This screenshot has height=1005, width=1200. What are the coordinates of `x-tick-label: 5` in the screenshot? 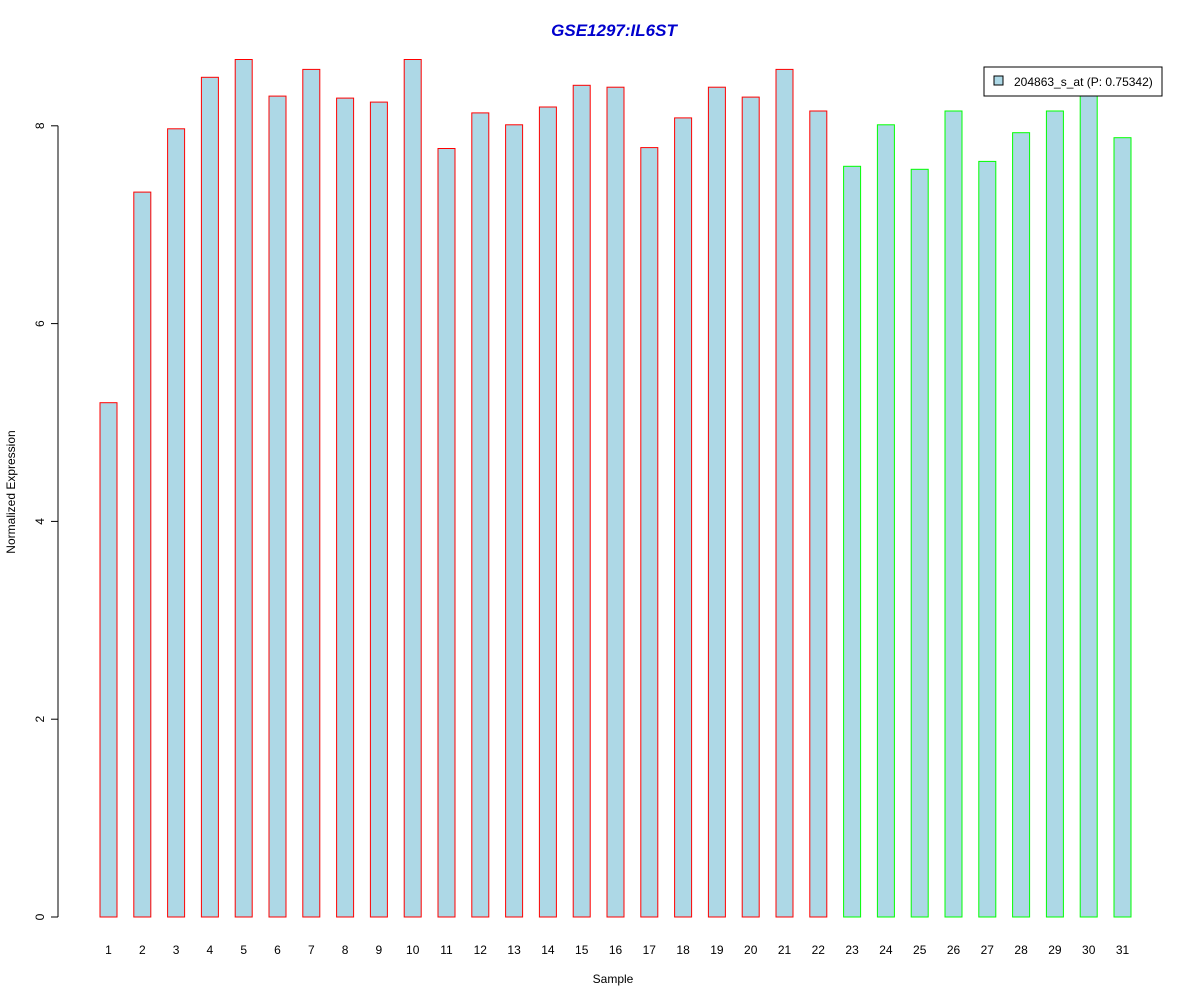 It's located at (243, 950).